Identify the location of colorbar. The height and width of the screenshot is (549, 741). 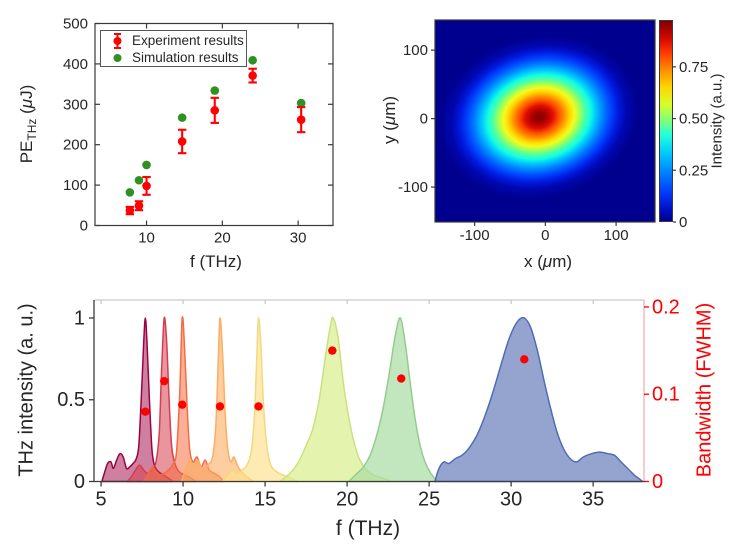
(666, 121).